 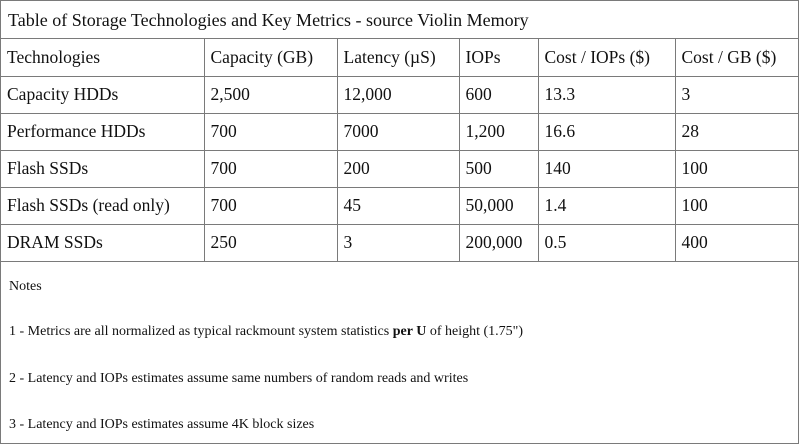 I want to click on cell-cost-per-iops: 140, so click(x=607, y=169).